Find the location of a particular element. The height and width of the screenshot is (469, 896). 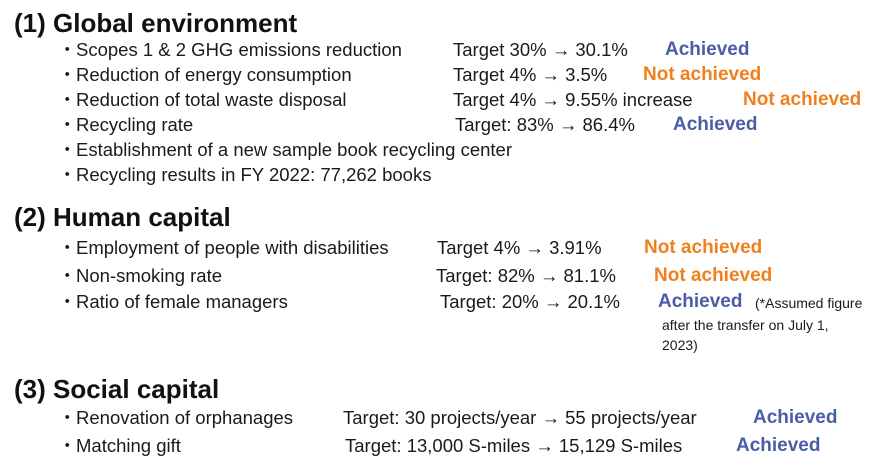

item-label: Renovation of orphanages is located at coordinates (185, 417).